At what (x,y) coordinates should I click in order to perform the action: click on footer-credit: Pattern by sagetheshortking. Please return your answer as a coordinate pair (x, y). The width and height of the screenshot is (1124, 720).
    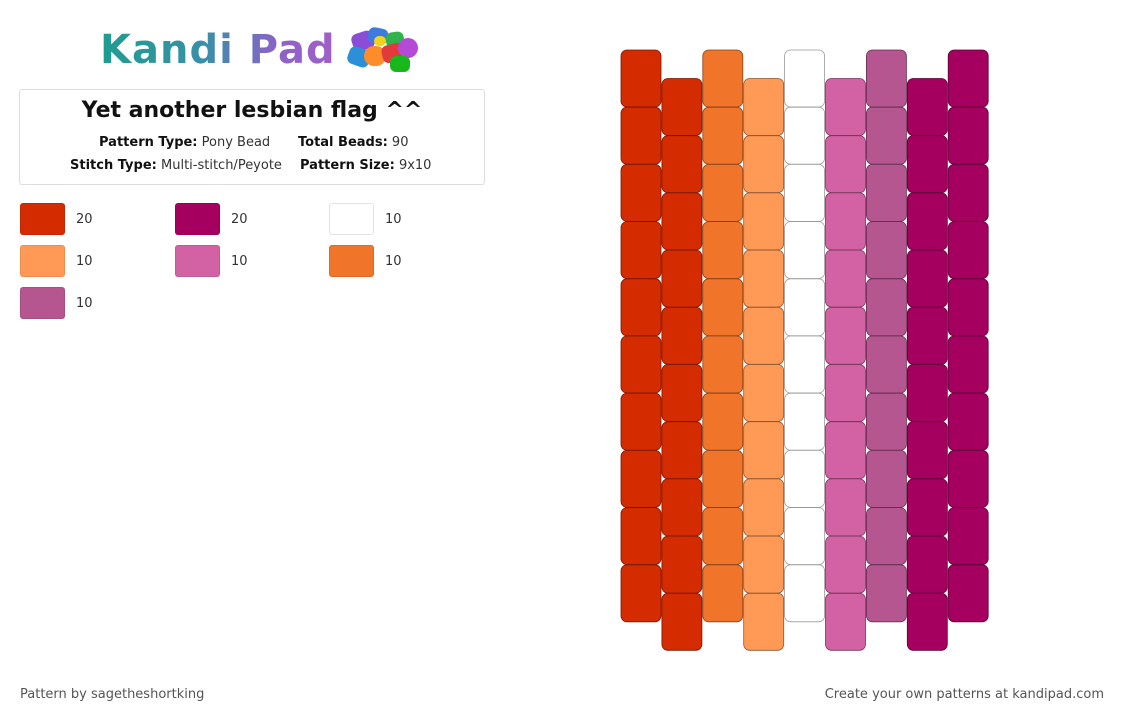
    Looking at the image, I should click on (112, 694).